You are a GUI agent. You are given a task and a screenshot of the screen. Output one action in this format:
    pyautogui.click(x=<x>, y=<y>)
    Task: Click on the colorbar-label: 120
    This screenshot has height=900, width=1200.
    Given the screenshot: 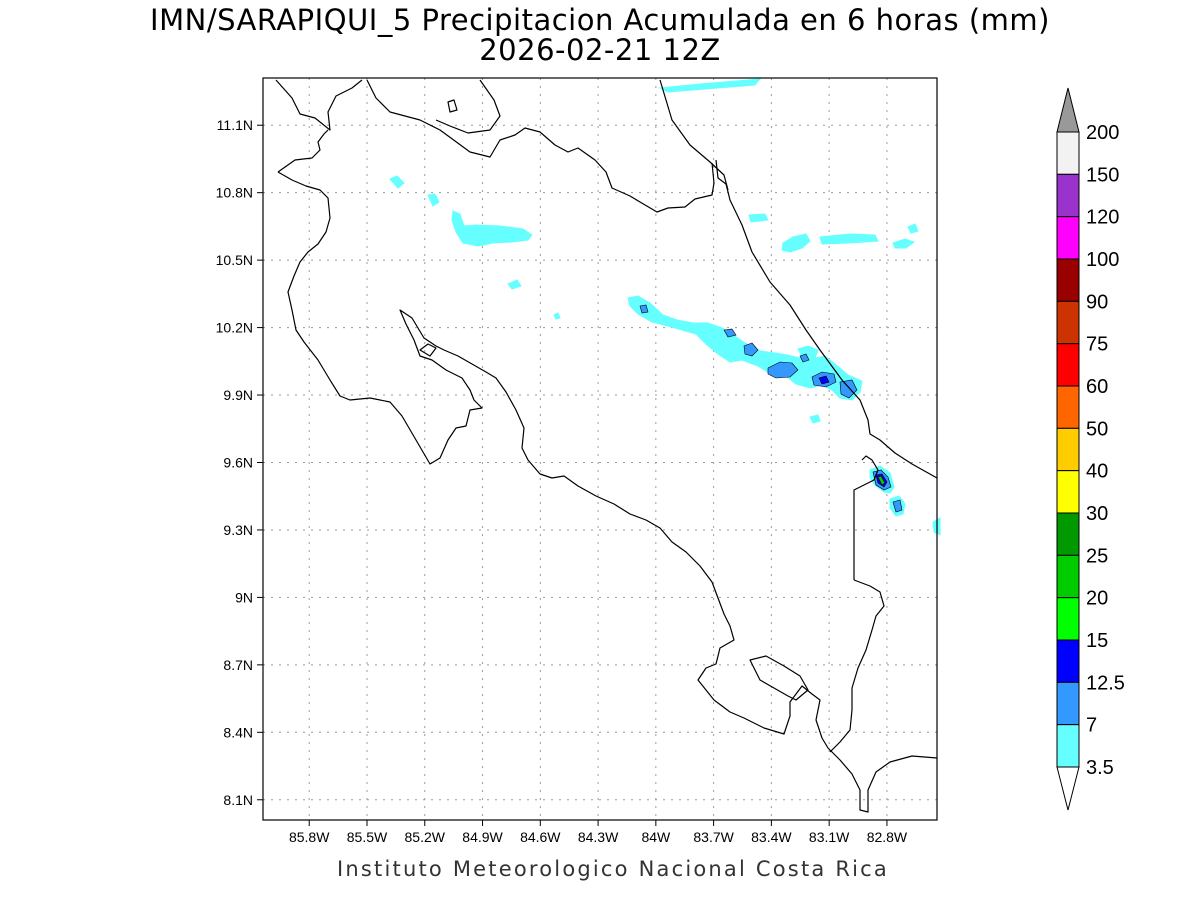 What is the action you would take?
    pyautogui.click(x=1102, y=218)
    